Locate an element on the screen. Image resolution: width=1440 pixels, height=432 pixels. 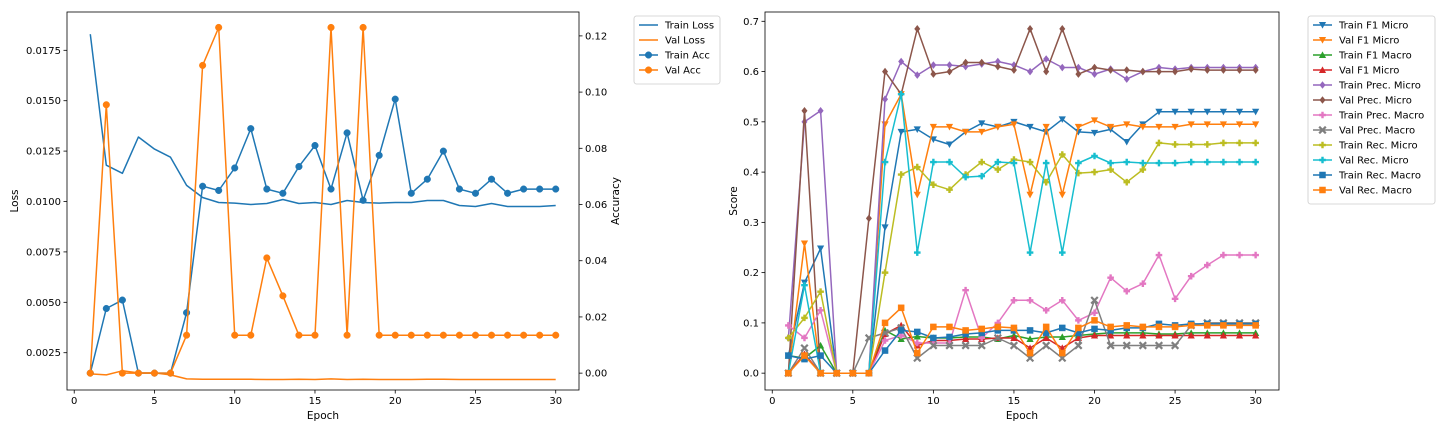
y-tick-label: 0.5 is located at coordinates (751, 122).